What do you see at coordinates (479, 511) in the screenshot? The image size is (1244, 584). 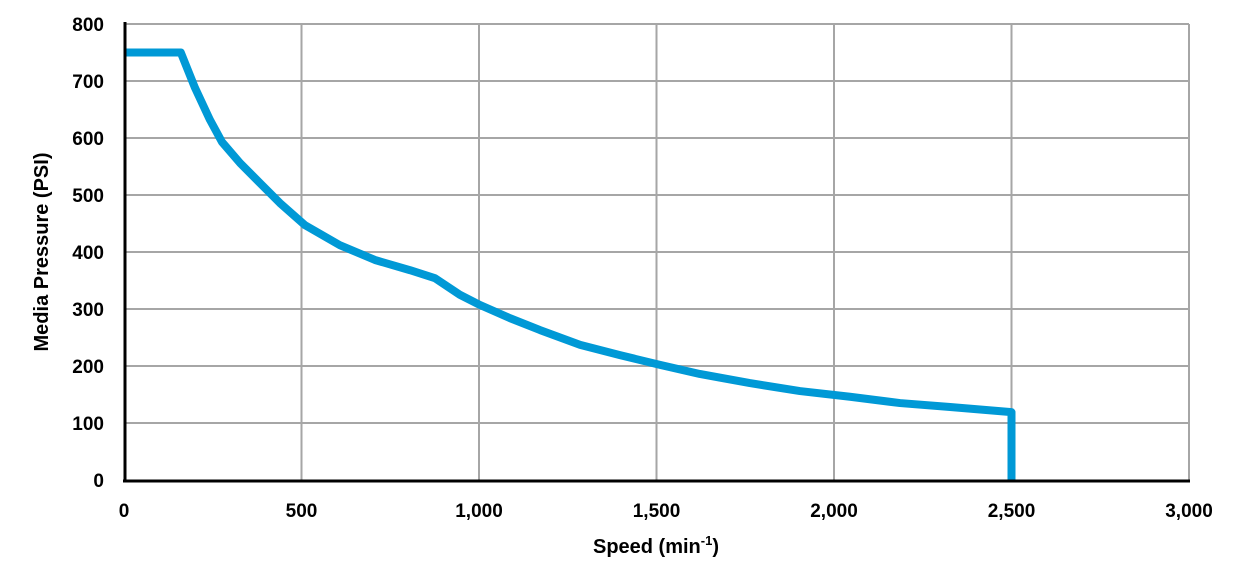 I see `x-tick-label: 1,000` at bounding box center [479, 511].